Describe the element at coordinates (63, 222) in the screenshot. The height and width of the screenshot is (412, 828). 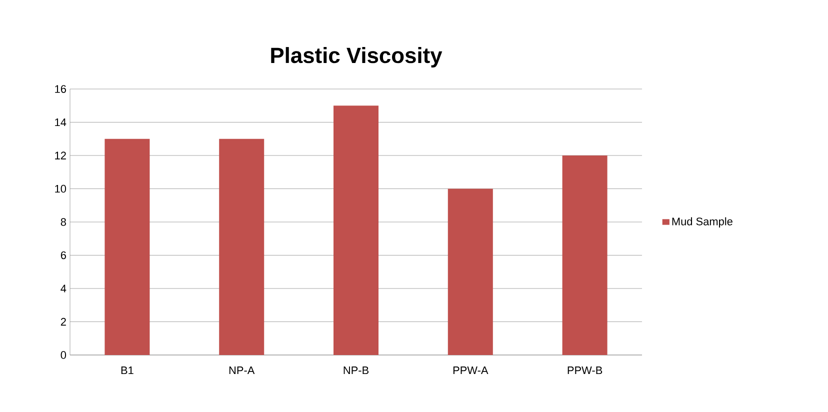
I see `y-tick-label: 8` at that location.